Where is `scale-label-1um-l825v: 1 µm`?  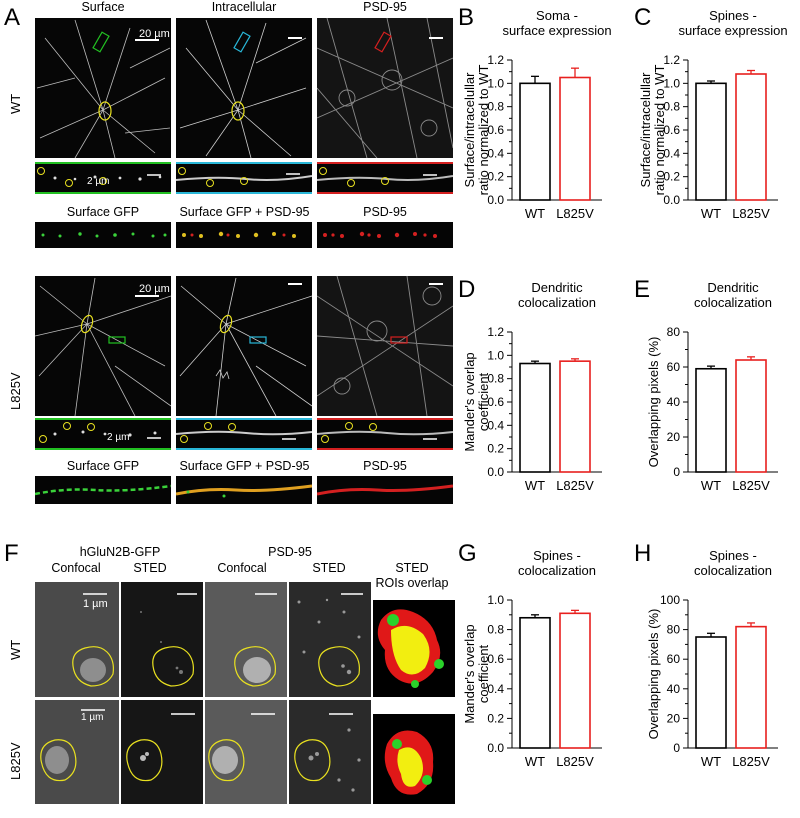
scale-label-1um-l825v: 1 µm is located at coordinates (92, 717).